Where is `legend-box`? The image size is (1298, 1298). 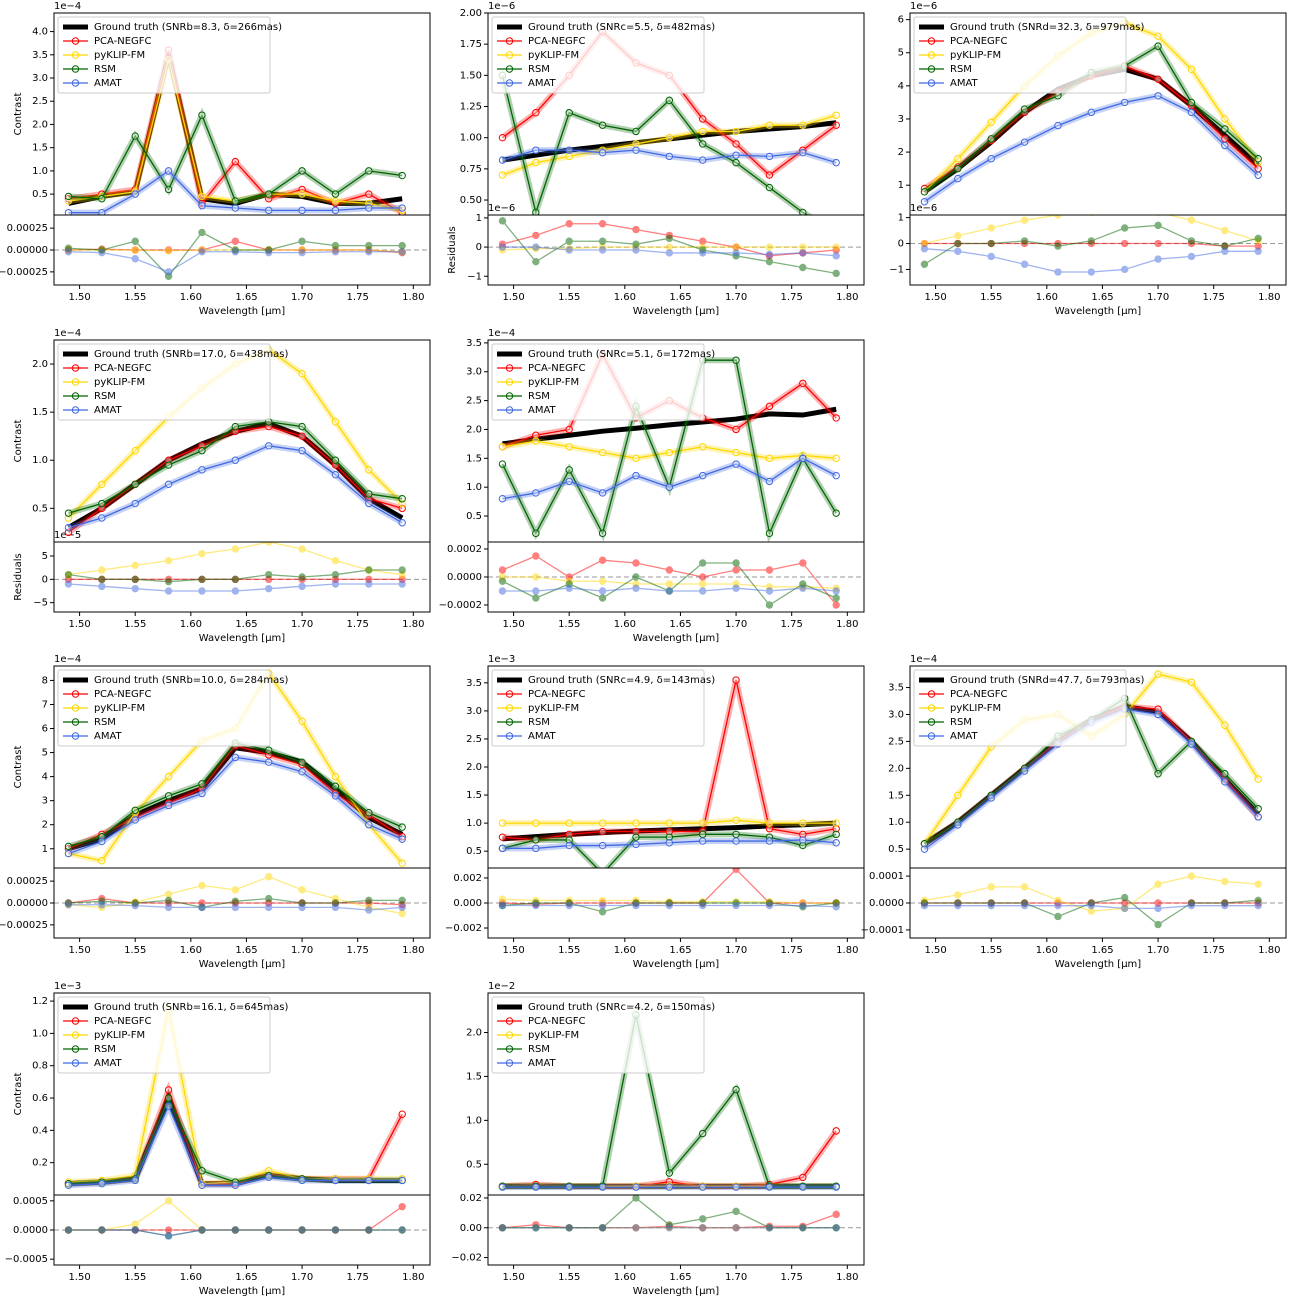
legend-box is located at coordinates (598, 1035).